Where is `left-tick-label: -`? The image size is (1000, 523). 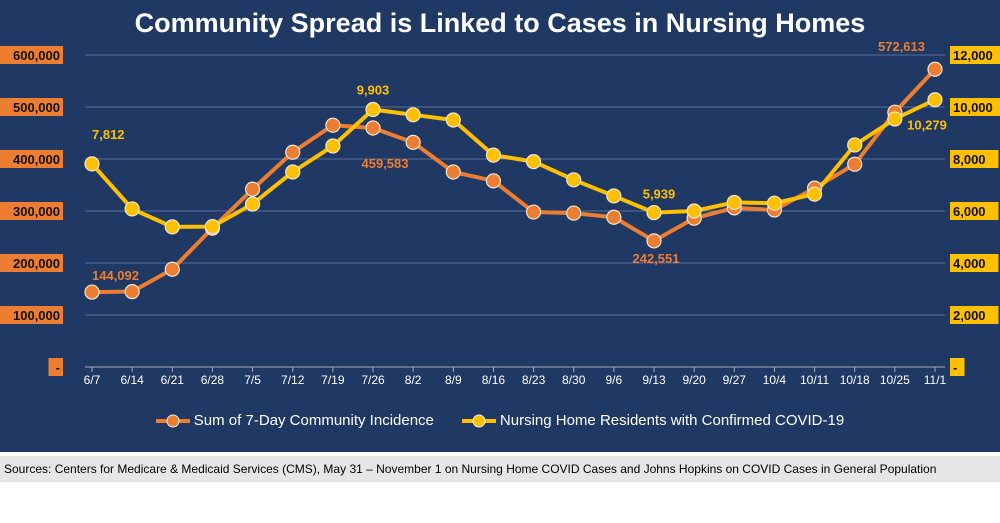
left-tick-label: - is located at coordinates (58, 367).